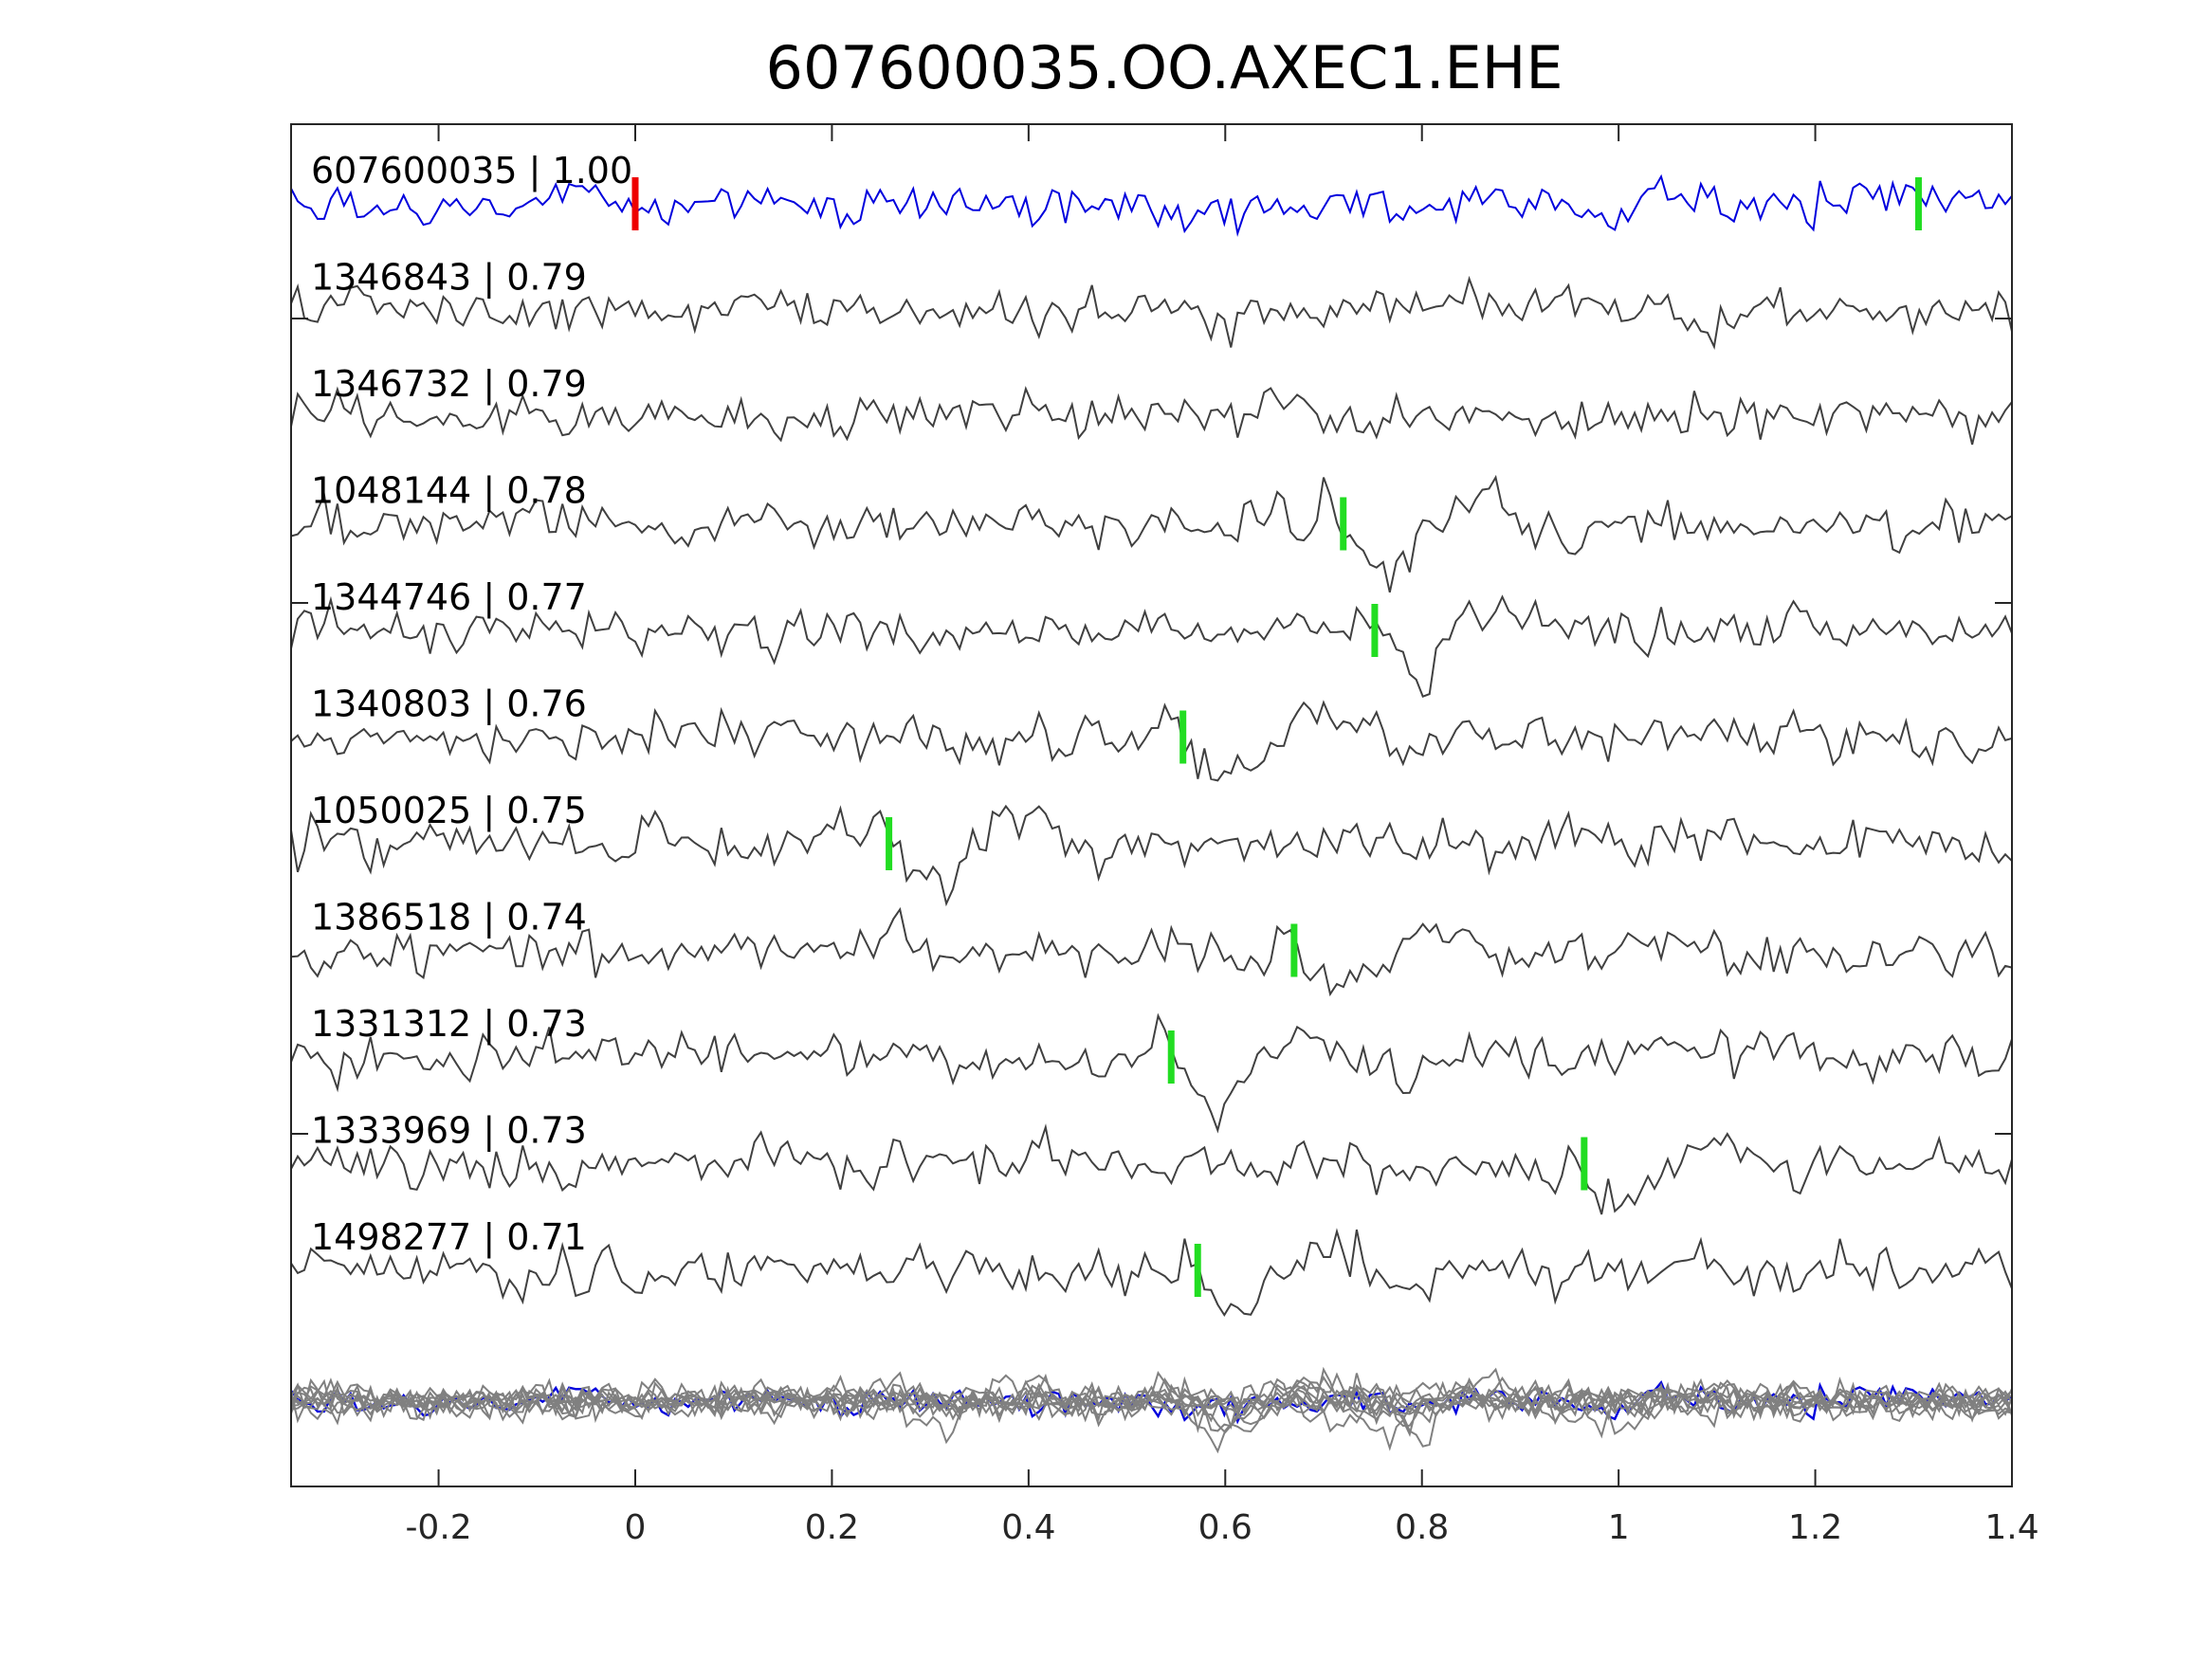 This screenshot has height=1659, width=2212. Describe the element at coordinates (471, 171) in the screenshot. I see `trace-label-607600035: 607600035 | 1.00` at that location.